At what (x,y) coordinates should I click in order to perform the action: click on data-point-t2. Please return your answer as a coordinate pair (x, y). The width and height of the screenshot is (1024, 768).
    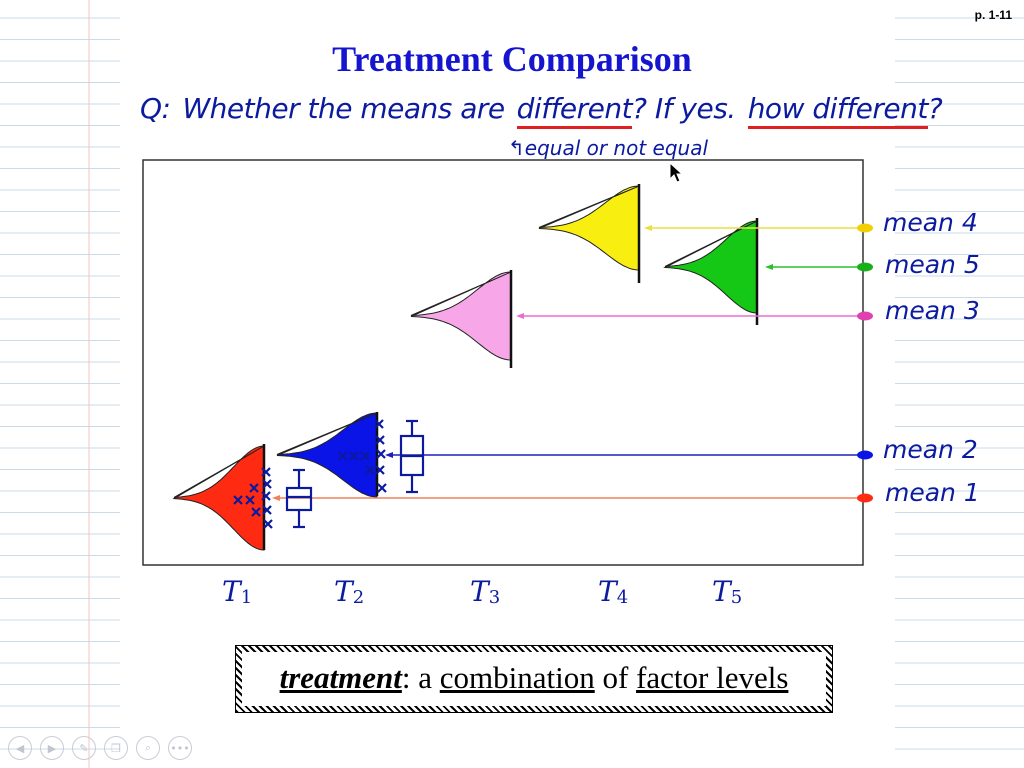
    Looking at the image, I should click on (382, 488).